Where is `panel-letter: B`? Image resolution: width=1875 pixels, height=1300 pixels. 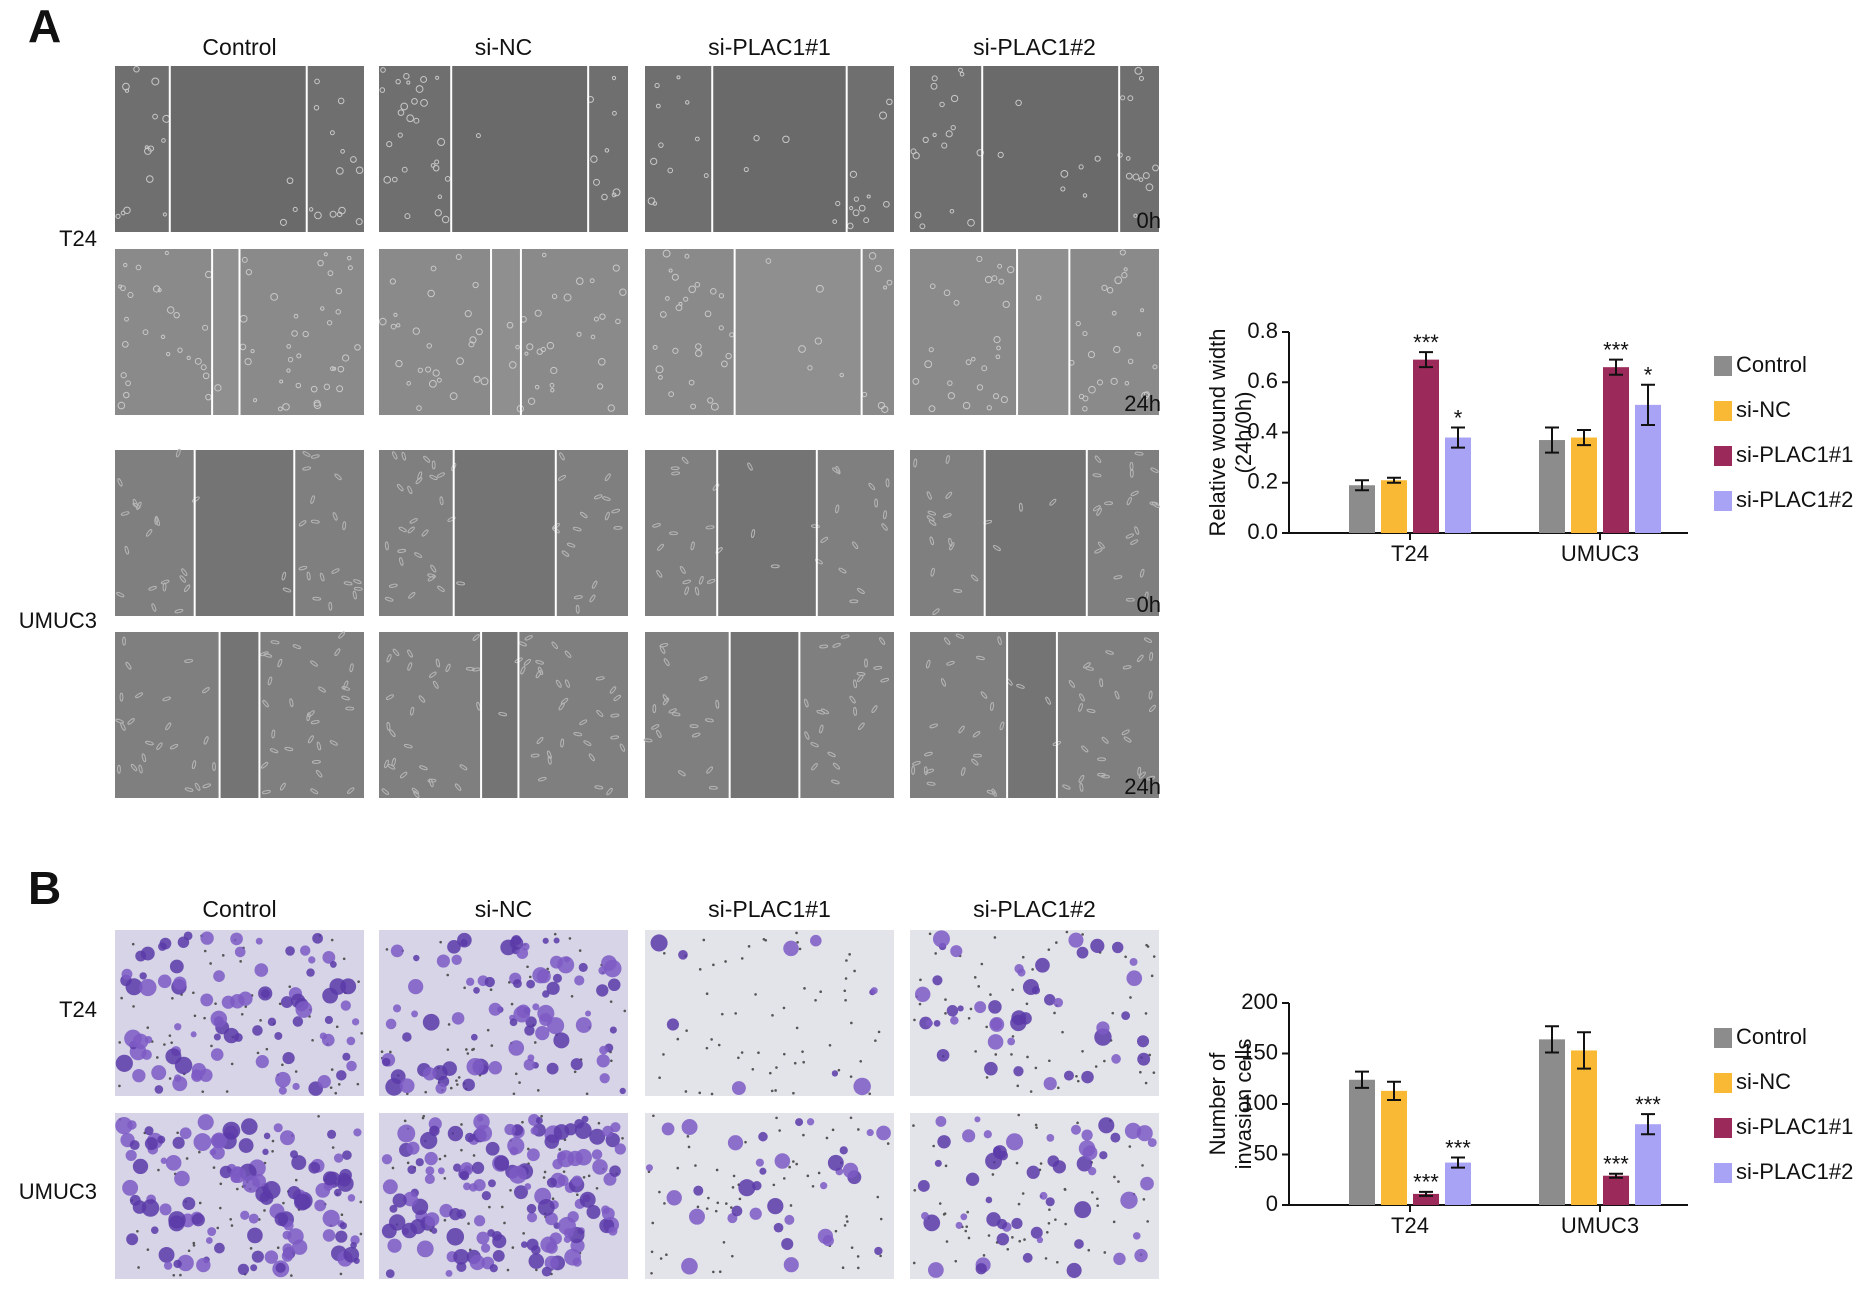
panel-letter: B is located at coordinates (44, 888).